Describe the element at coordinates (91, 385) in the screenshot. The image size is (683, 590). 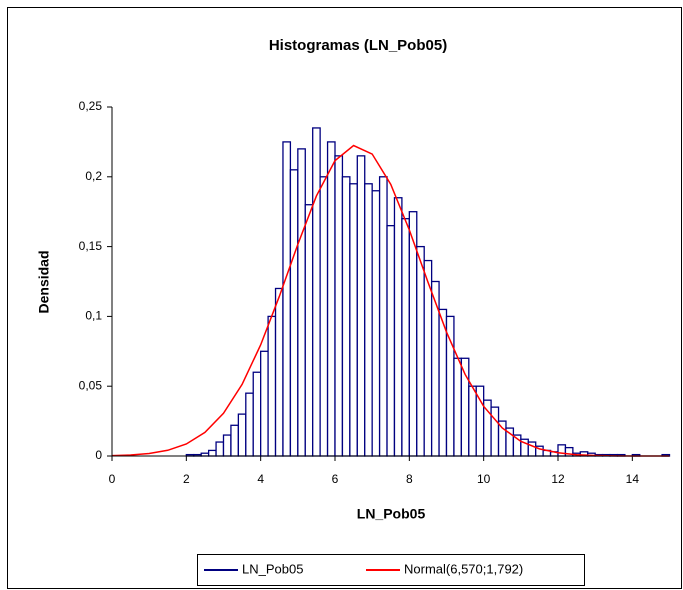
I see `y-tick-label: 0,05` at that location.